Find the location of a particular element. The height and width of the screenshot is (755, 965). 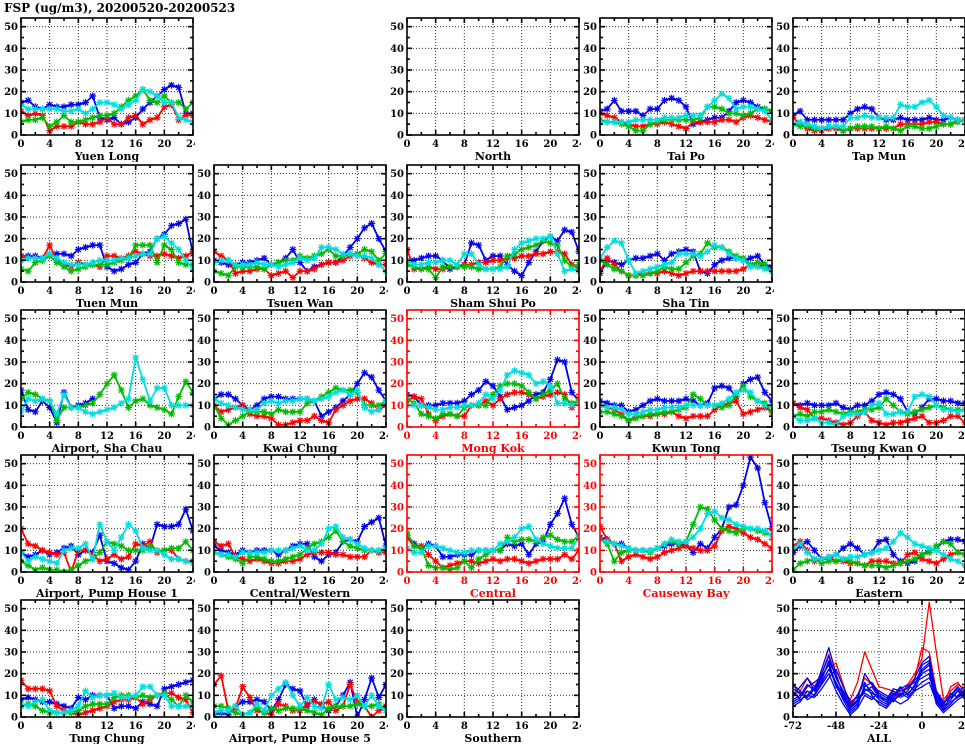

chart-title-sha-tin: Sha Tin is located at coordinates (685, 303).